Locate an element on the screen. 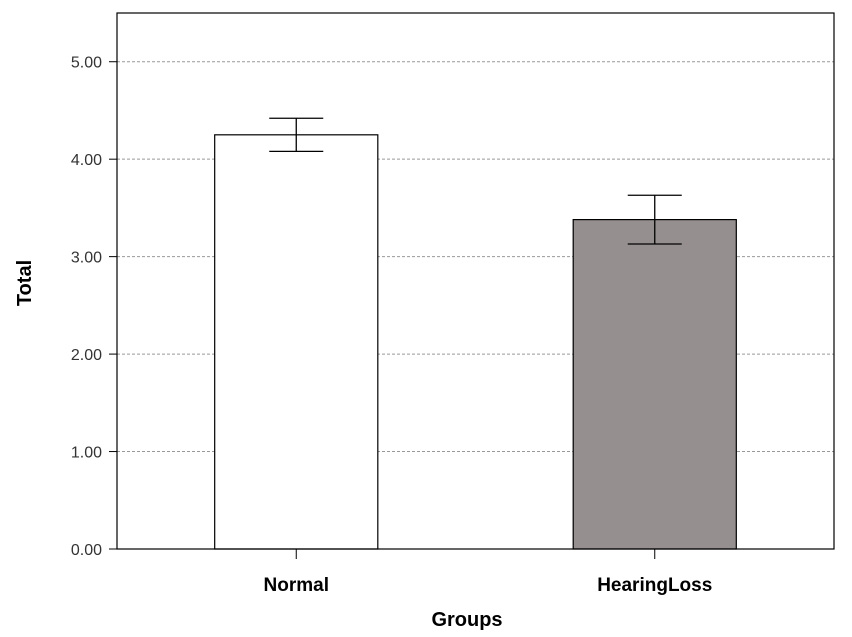 The width and height of the screenshot is (852, 637). error-bars is located at coordinates (475, 181).